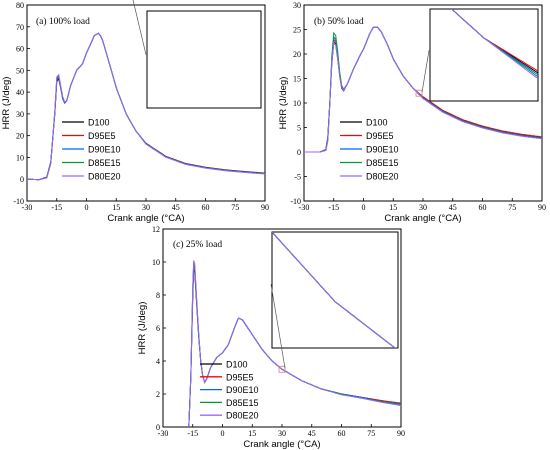  What do you see at coordinates (297, 79) in the screenshot?
I see `y-tick-label: 15` at bounding box center [297, 79].